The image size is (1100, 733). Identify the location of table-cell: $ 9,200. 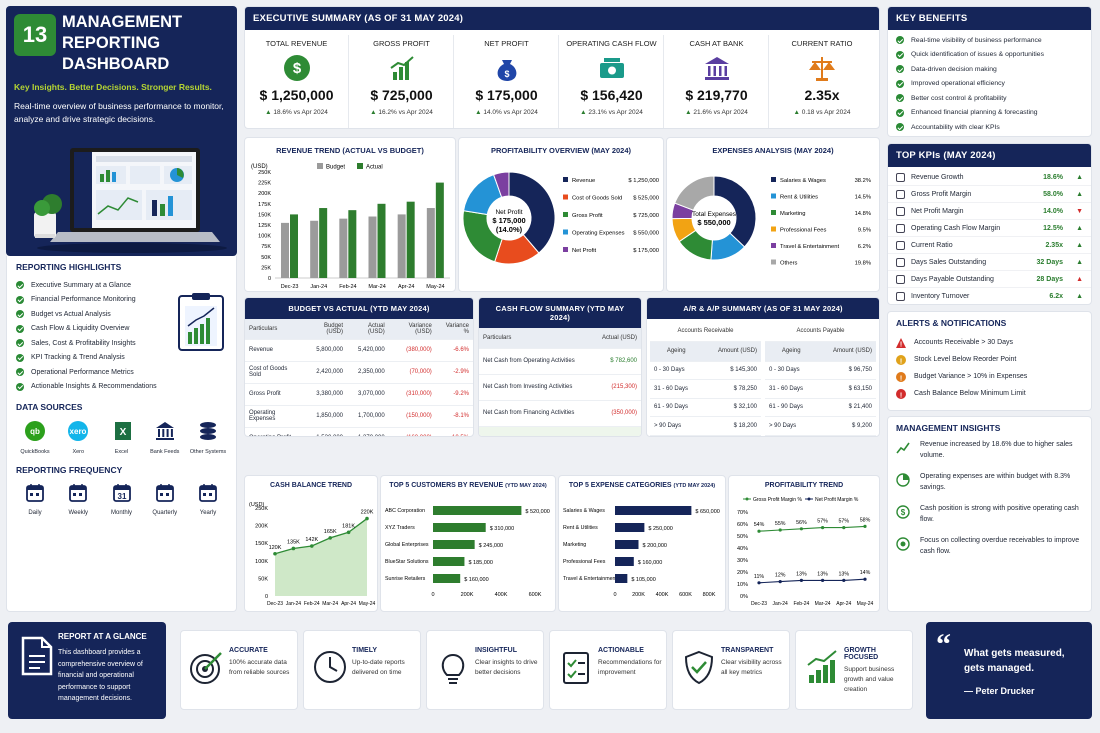
(846, 426).